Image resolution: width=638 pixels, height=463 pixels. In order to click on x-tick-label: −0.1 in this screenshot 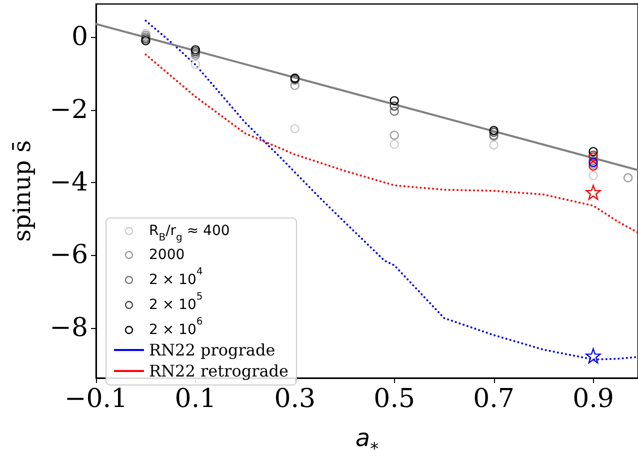, I will do `click(96, 399)`.